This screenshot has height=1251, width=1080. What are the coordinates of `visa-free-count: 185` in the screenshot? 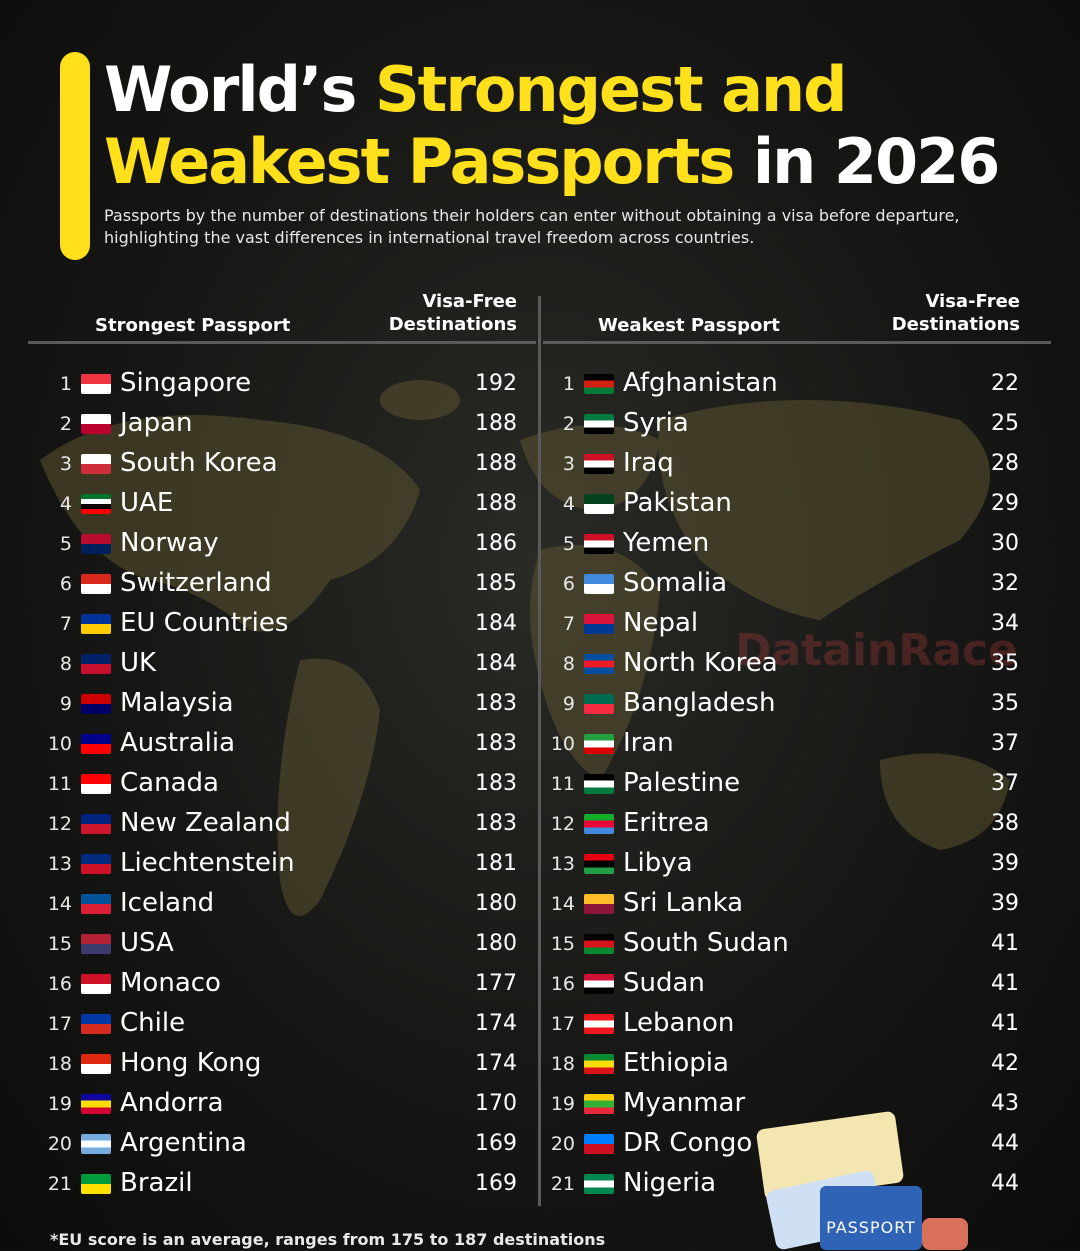 It's located at (496, 583).